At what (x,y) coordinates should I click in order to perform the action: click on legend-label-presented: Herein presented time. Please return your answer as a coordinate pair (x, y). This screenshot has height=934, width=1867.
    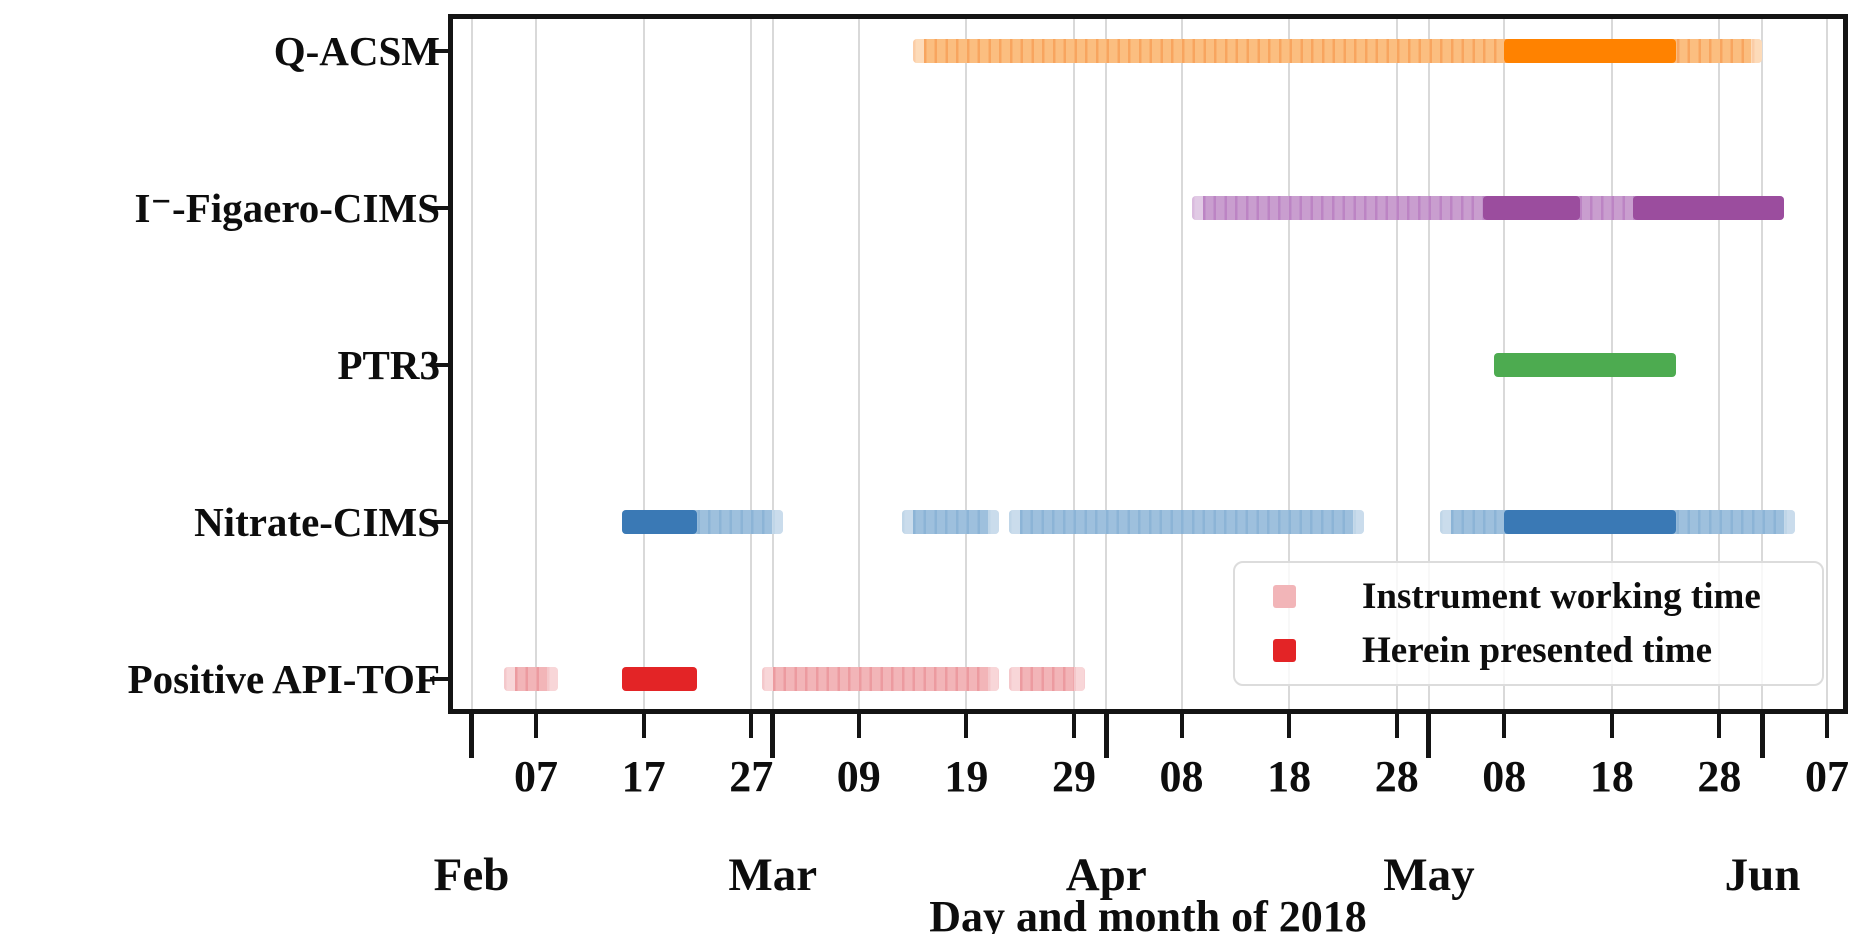
    Looking at the image, I should click on (1537, 650).